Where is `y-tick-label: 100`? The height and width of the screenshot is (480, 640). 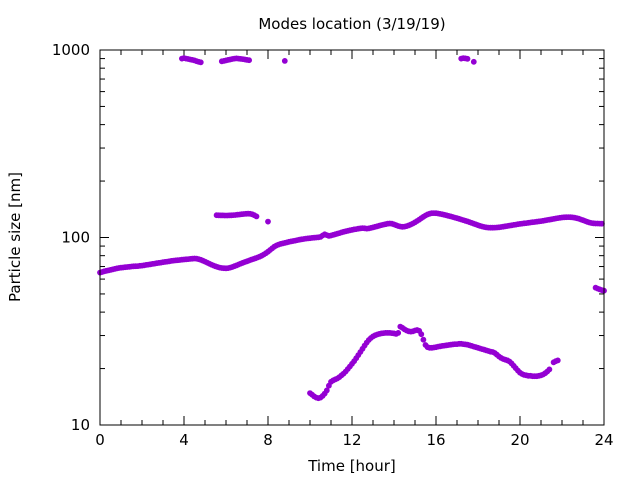
y-tick-label: 100 is located at coordinates (75, 238).